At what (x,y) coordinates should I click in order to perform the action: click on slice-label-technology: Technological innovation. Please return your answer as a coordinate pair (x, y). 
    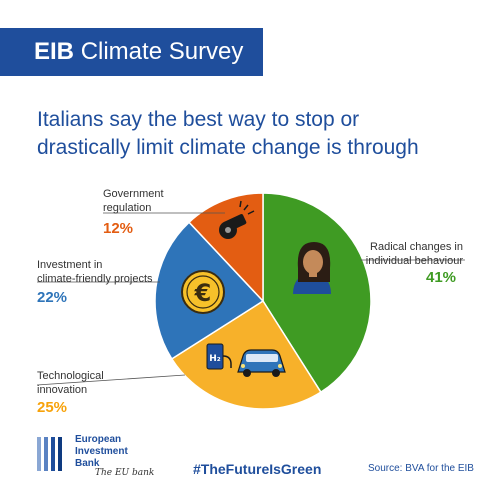
    Looking at the image, I should click on (70, 383).